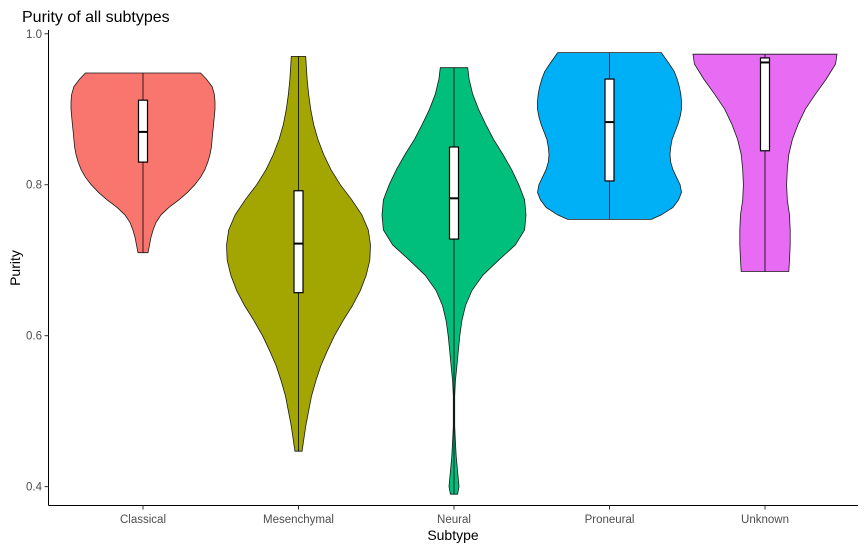 This screenshot has height=550, width=866. Describe the element at coordinates (34, 337) in the screenshot. I see `y-tick-label: 0.6` at that location.